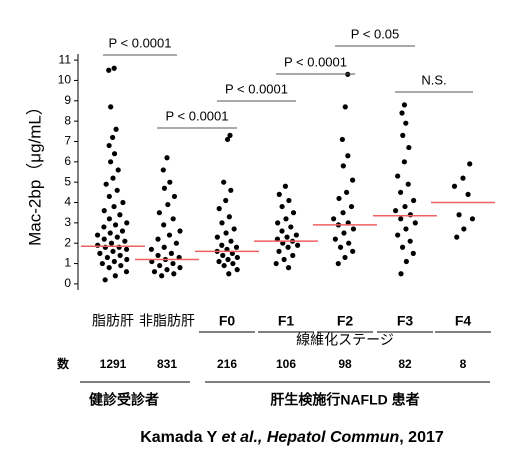 Image resolution: width=508 pixels, height=468 pixels. Describe the element at coordinates (241, 437) in the screenshot. I see `citation-part: et al.,` at that location.